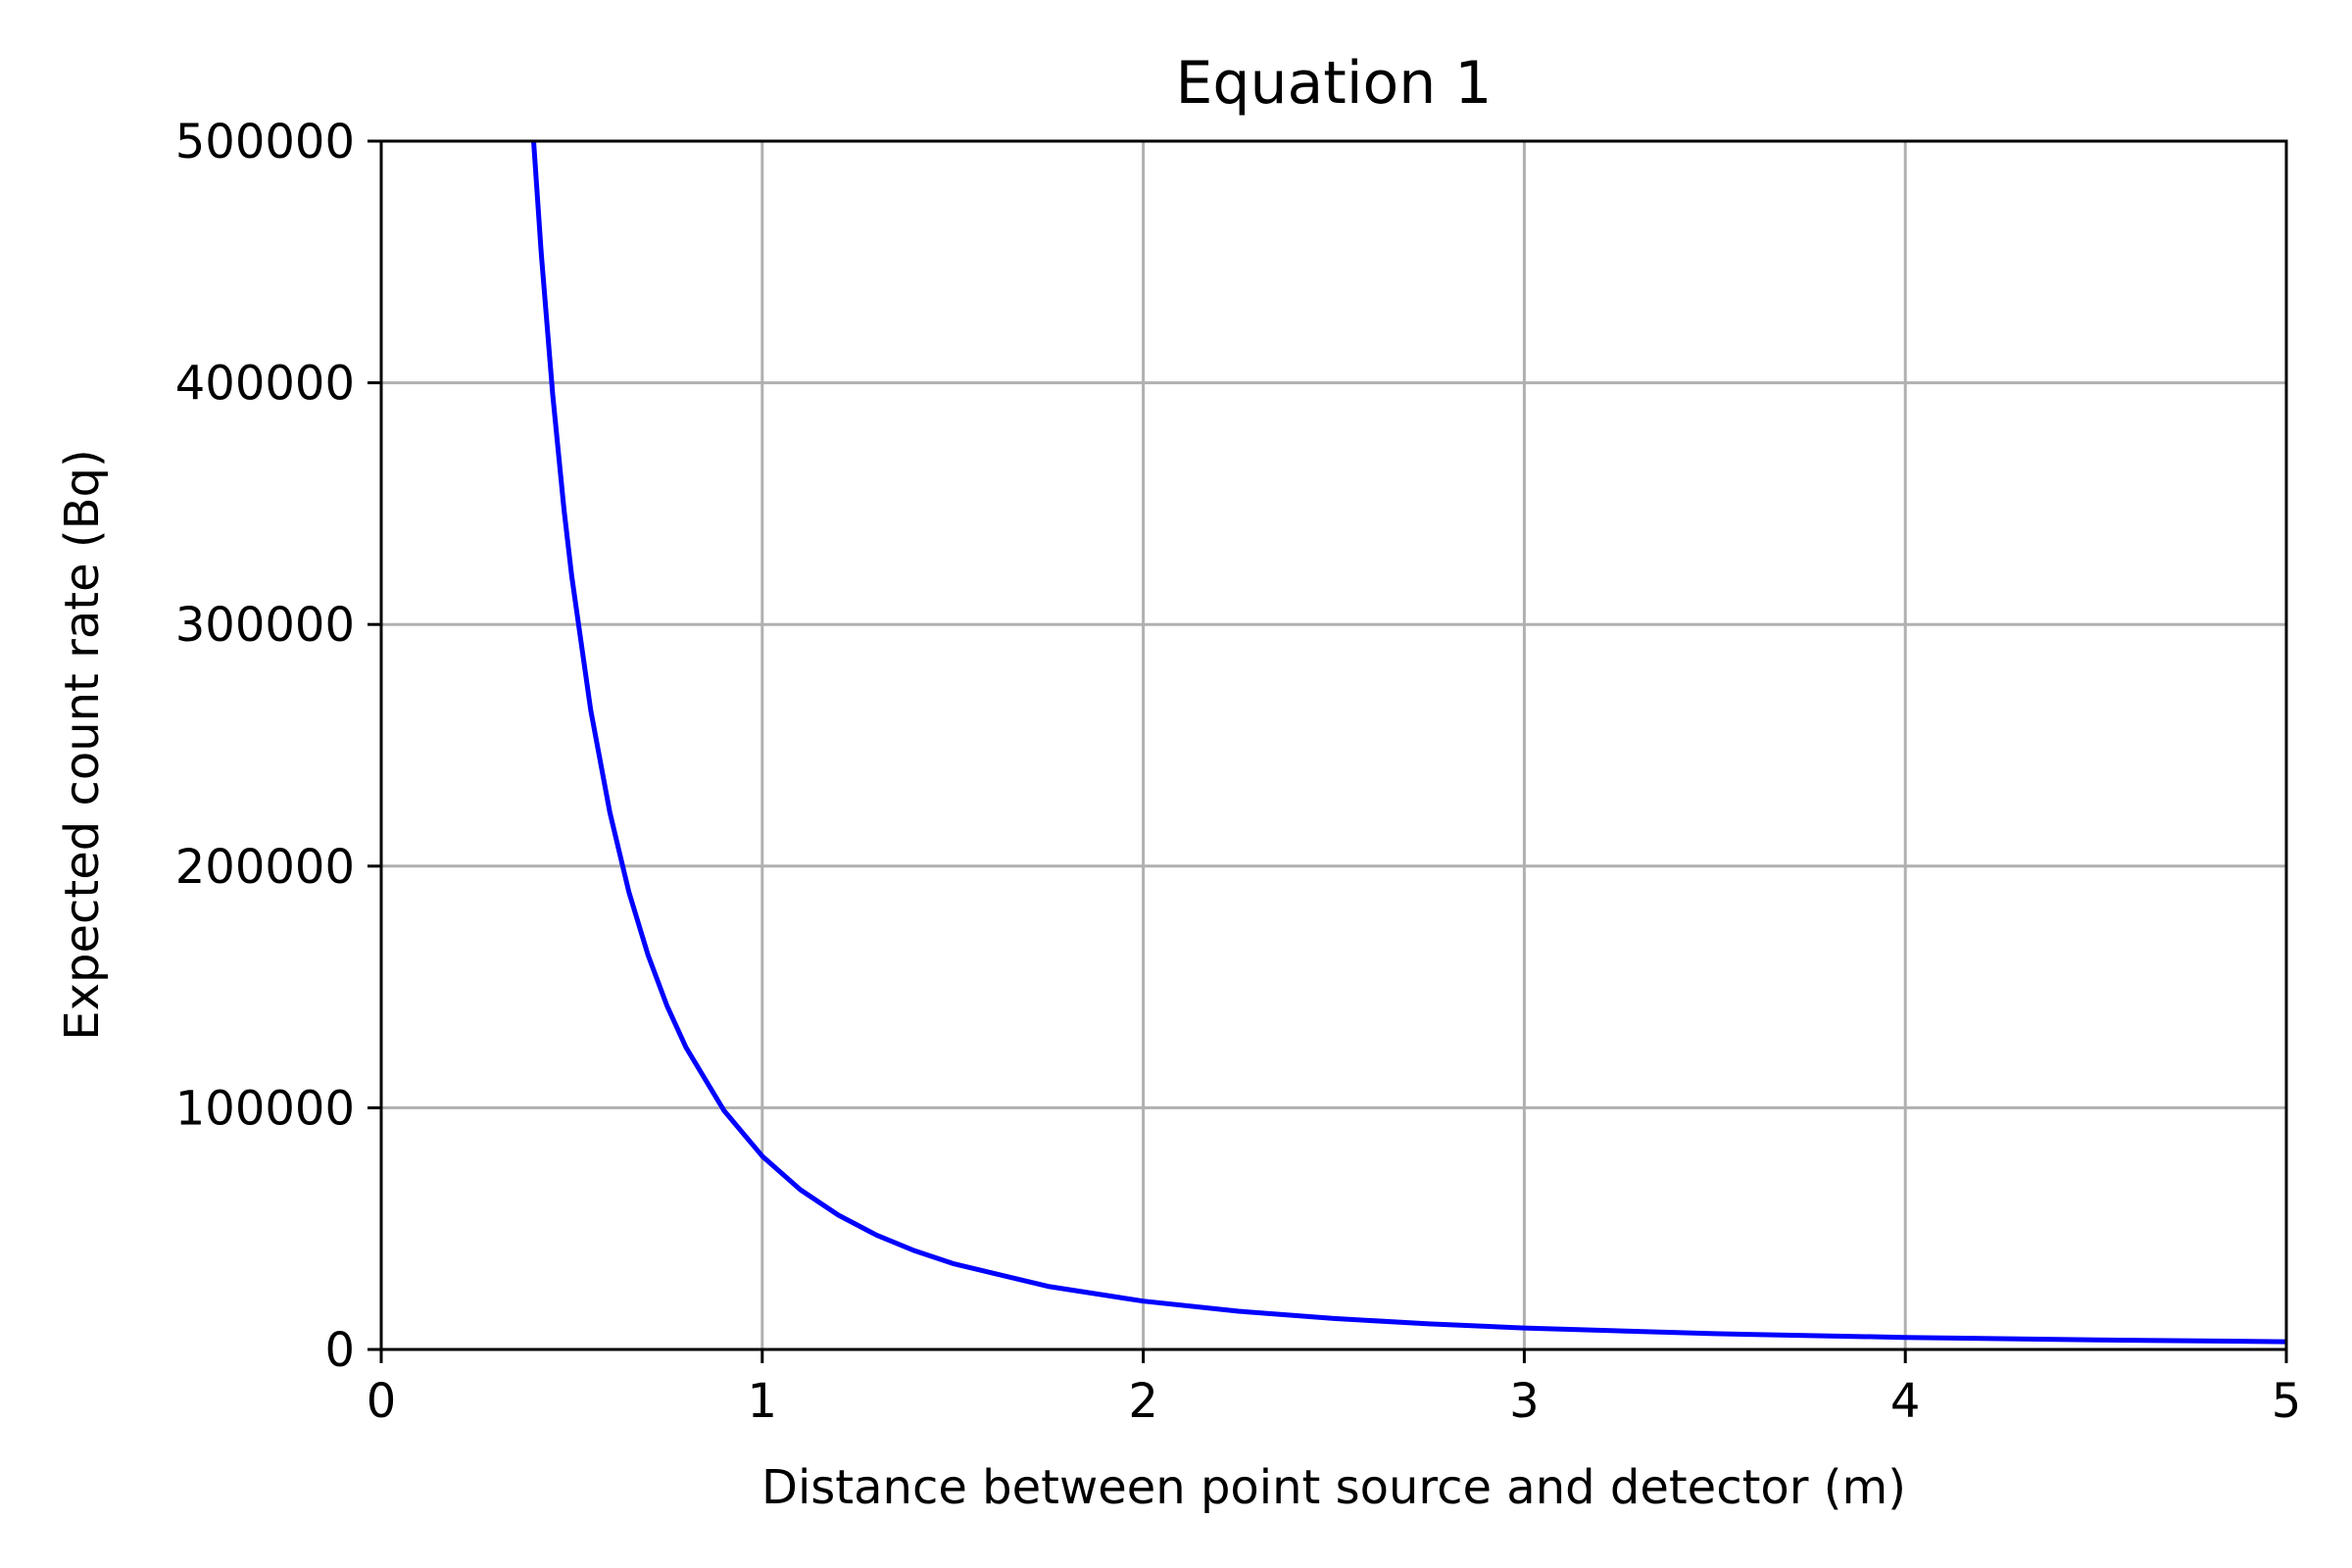 This screenshot has width=2352, height=1568. I want to click on x-tick-label: 4, so click(1905, 1401).